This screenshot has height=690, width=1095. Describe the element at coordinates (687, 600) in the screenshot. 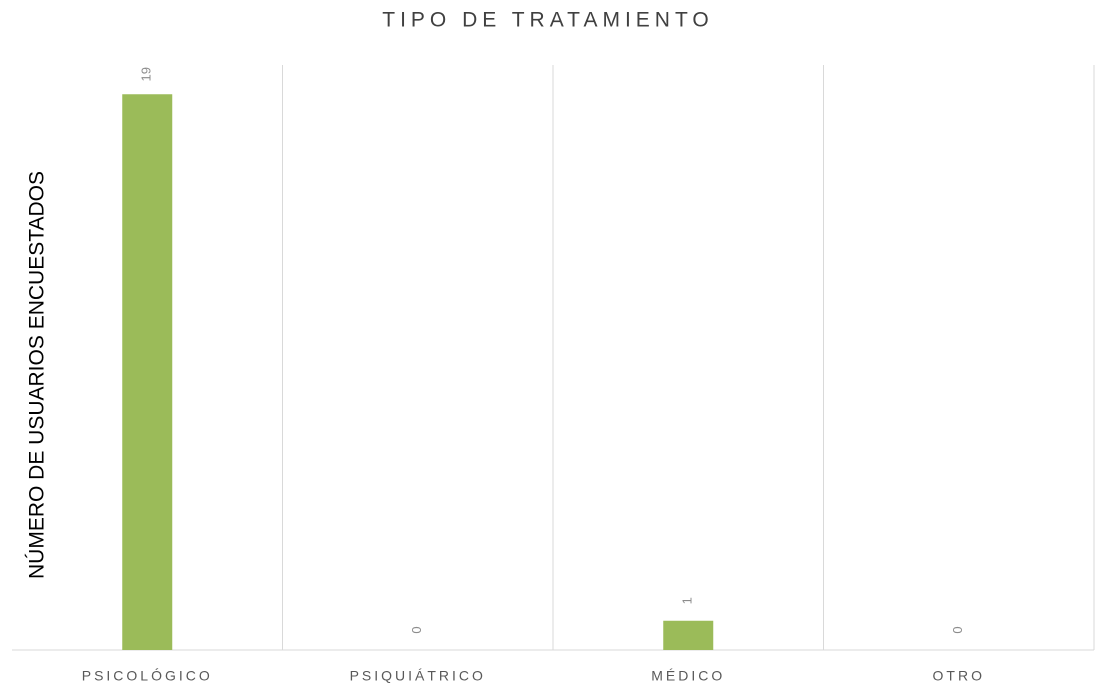

I see `data-label: 1` at that location.